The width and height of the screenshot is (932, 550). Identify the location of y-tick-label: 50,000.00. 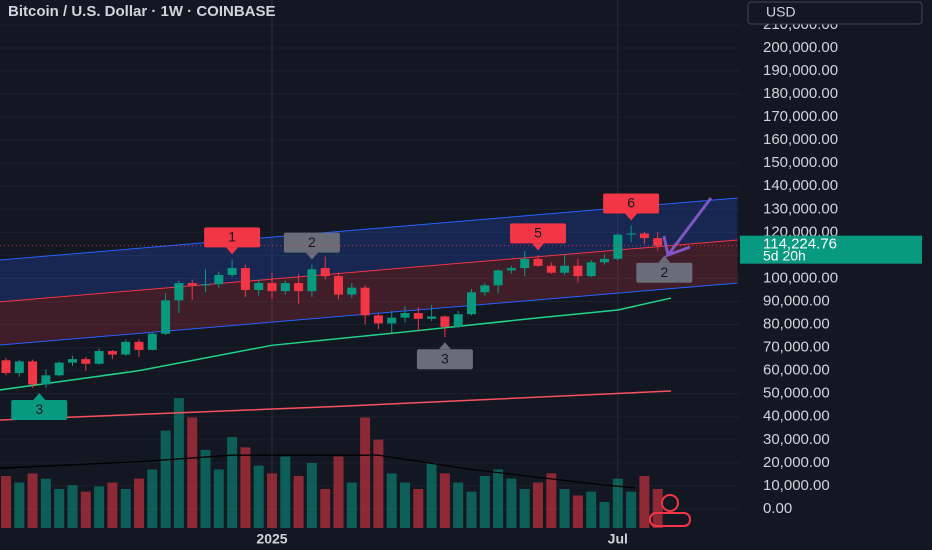
(796, 393).